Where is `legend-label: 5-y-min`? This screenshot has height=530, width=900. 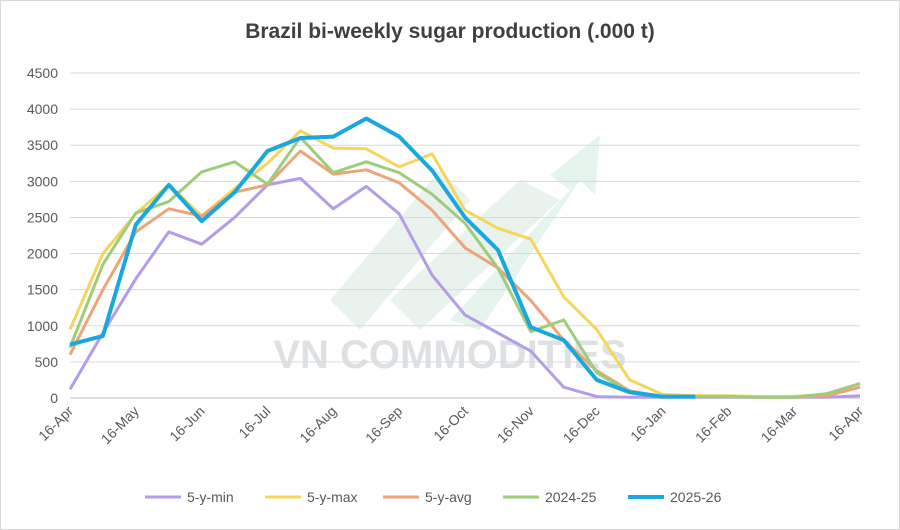 legend-label: 5-y-min is located at coordinates (210, 497).